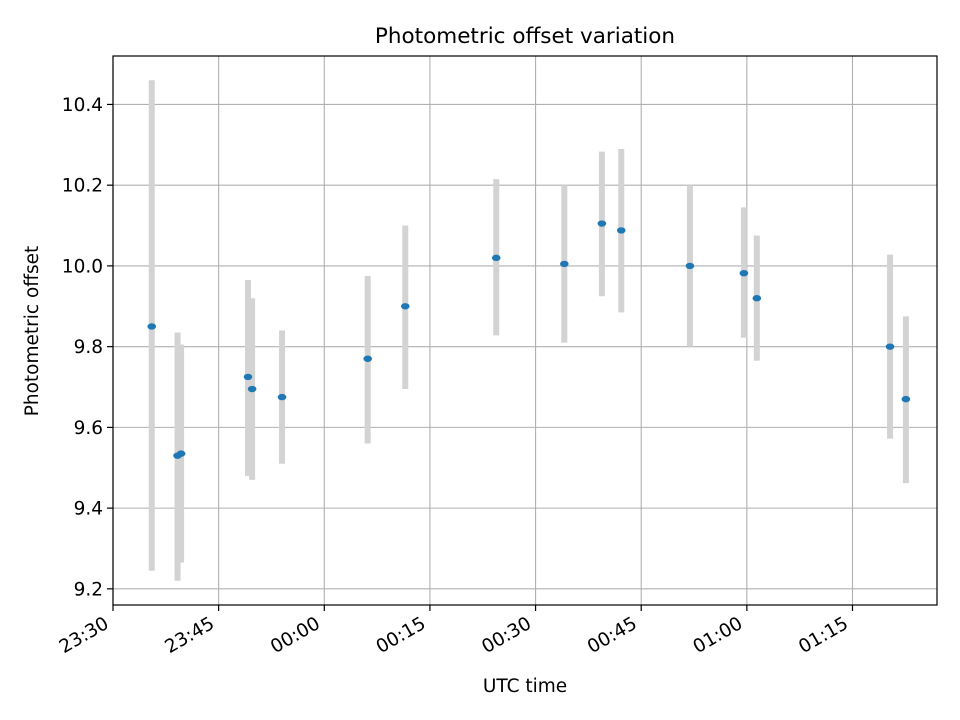 The width and height of the screenshot is (960, 720). I want to click on x-tick-label: 00:45, so click(612, 635).